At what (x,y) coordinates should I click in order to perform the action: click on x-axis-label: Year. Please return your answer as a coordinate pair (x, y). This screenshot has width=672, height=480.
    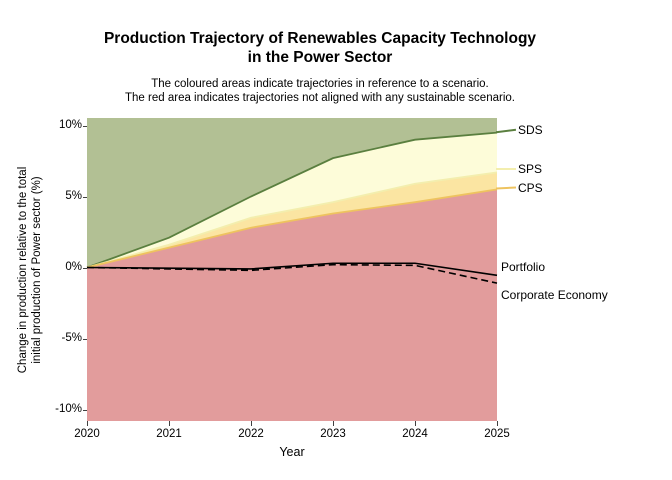
    Looking at the image, I should click on (292, 452).